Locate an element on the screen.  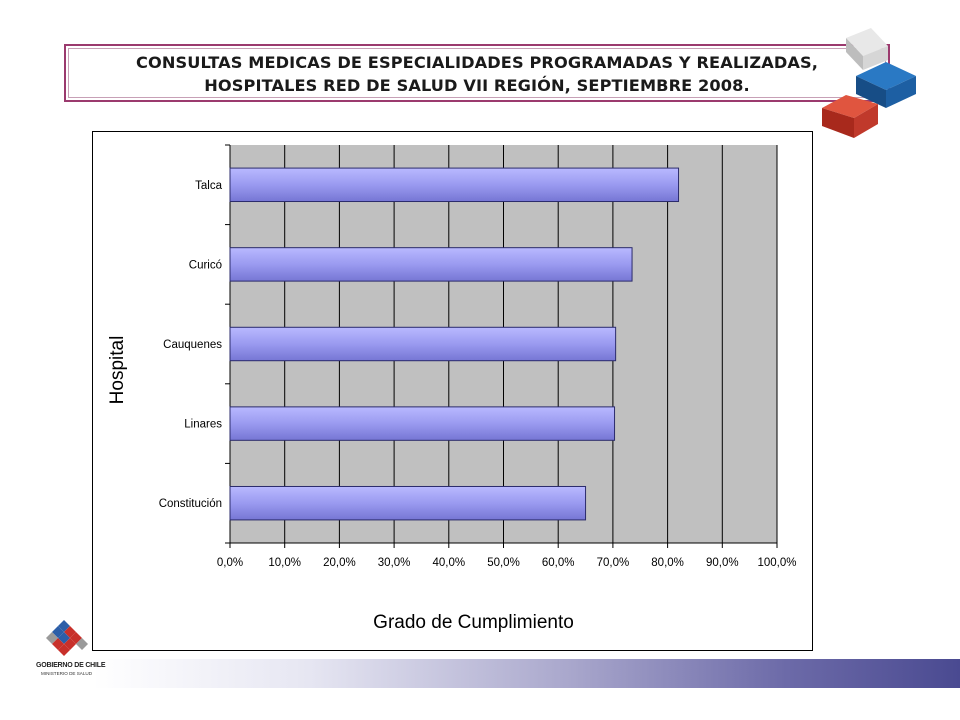
x-axis-title: Grado de Cumplimiento is located at coordinates (473, 622).